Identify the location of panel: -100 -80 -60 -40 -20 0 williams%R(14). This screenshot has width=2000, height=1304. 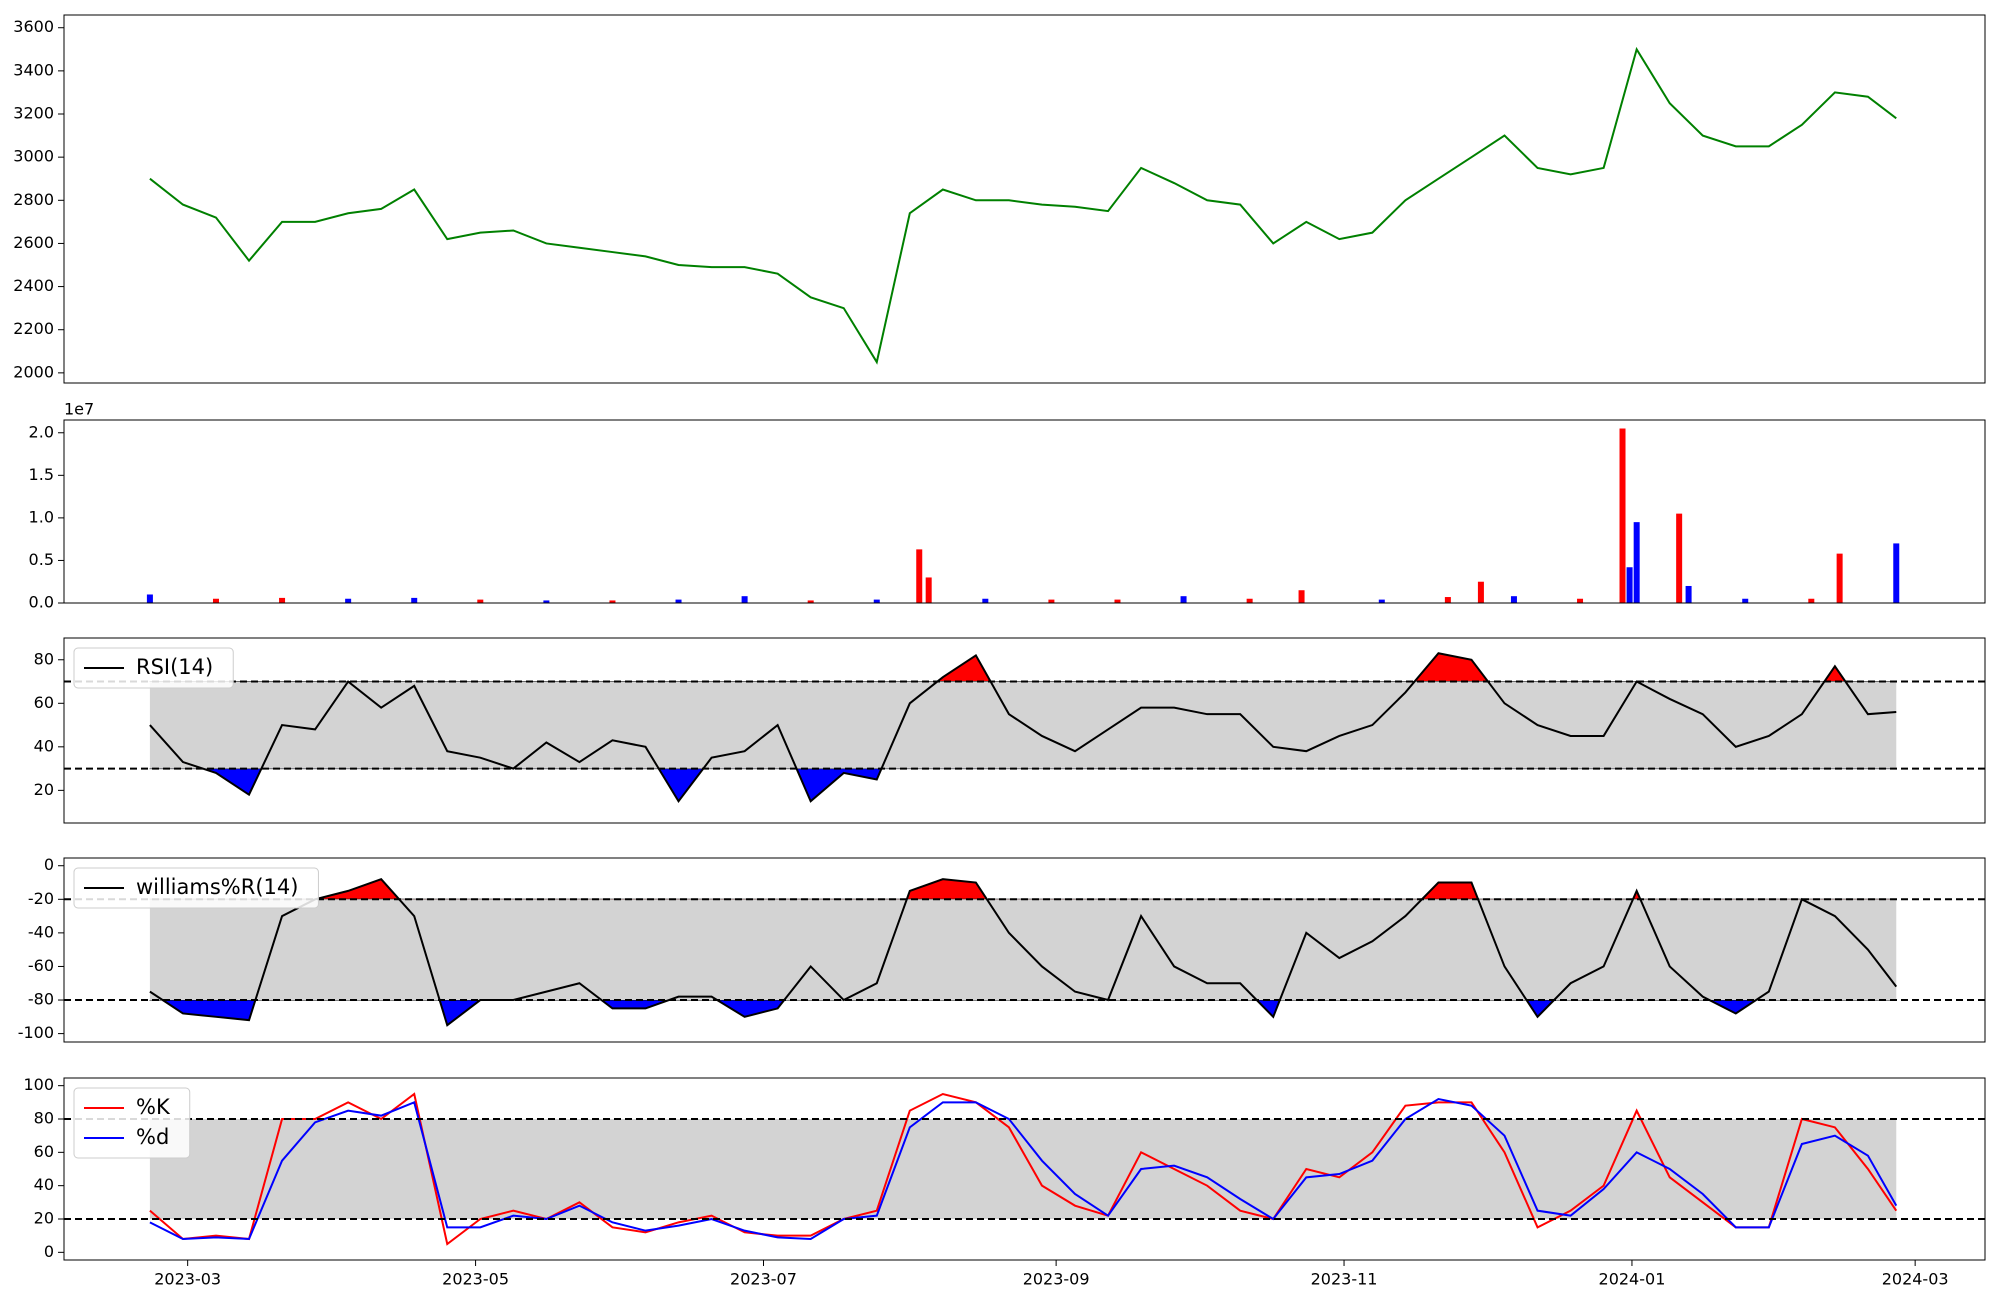
(1002, 949).